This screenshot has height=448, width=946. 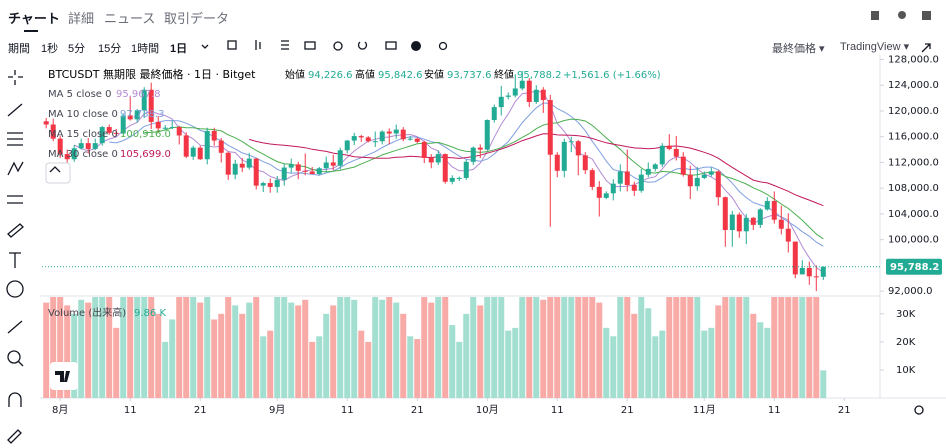 What do you see at coordinates (77, 49) in the screenshot?
I see `toolbar-item: 5分` at bounding box center [77, 49].